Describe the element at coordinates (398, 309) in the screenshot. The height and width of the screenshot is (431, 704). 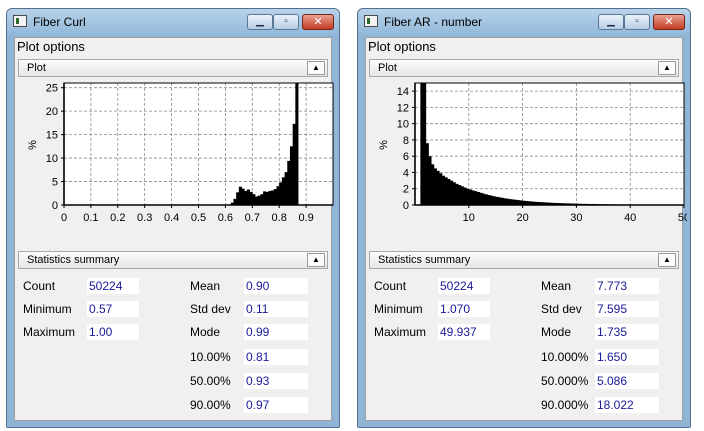
I see `minimum-label: Minimum` at that location.